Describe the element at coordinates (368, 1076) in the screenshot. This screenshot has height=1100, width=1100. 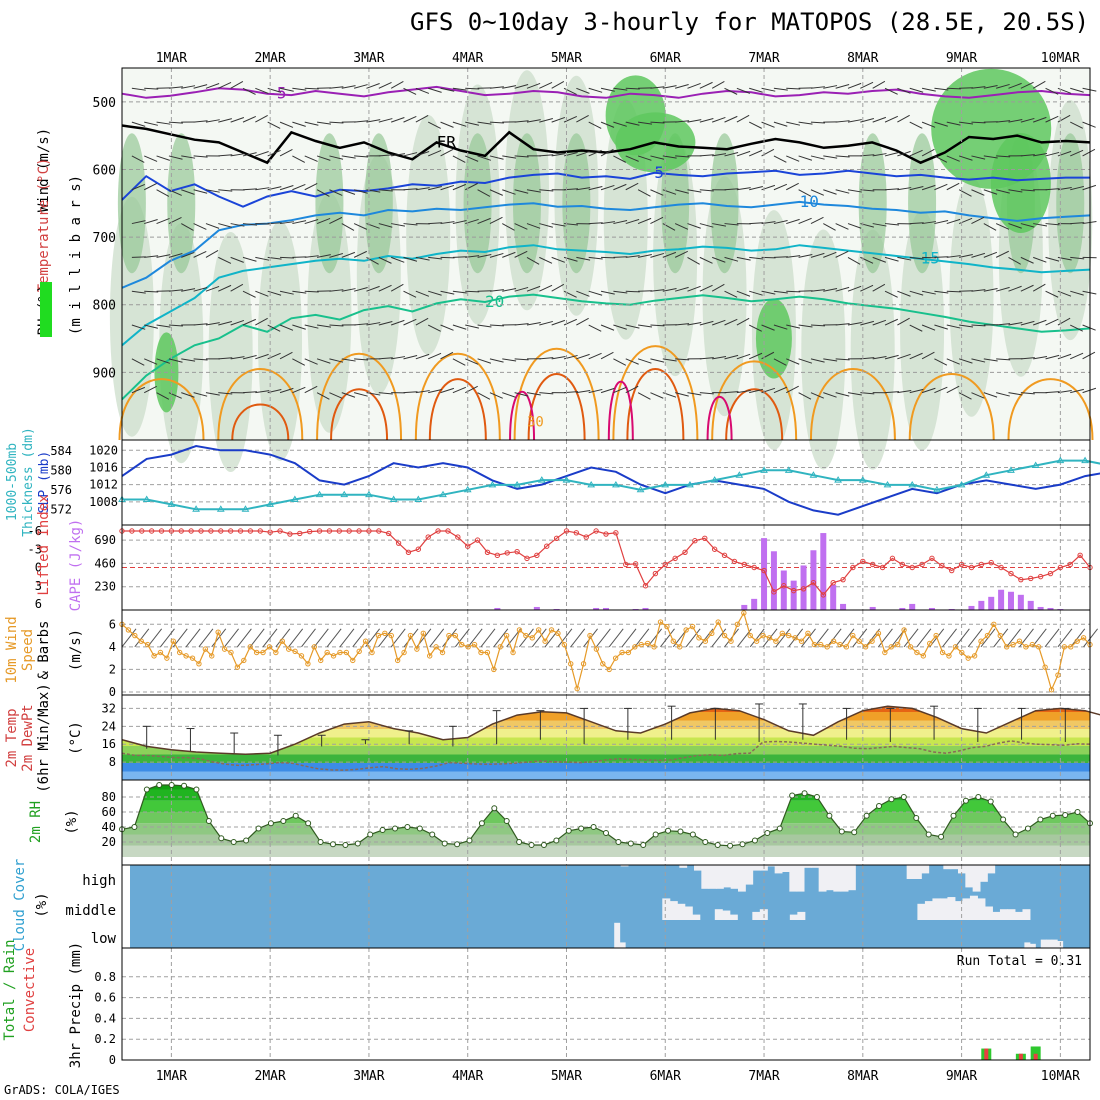
I see `date-tick-label: 3MAR` at that location.